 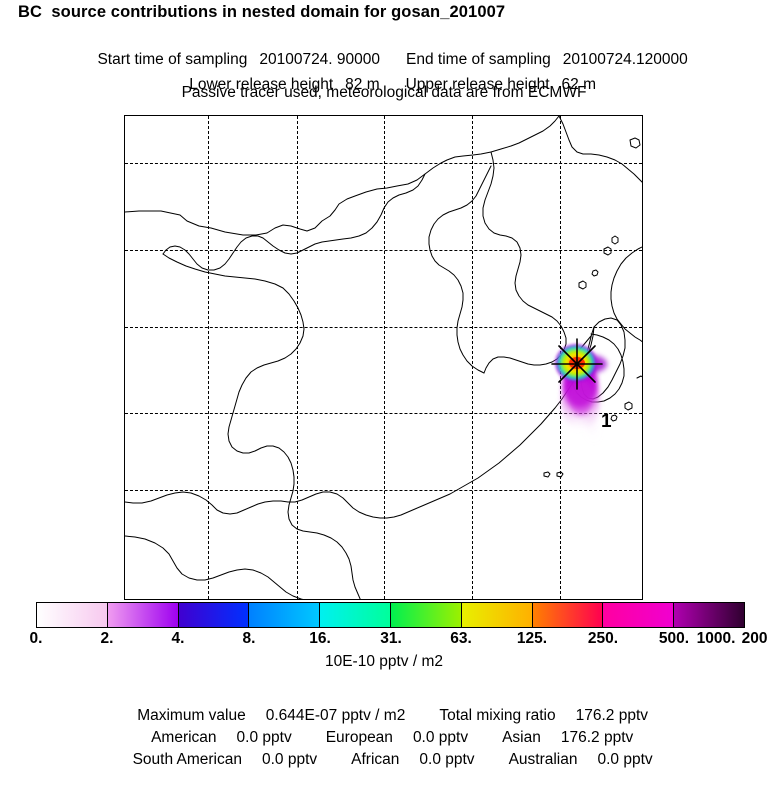 What do you see at coordinates (362, 84) in the screenshot?
I see `lower-release-value: 82 m` at bounding box center [362, 84].